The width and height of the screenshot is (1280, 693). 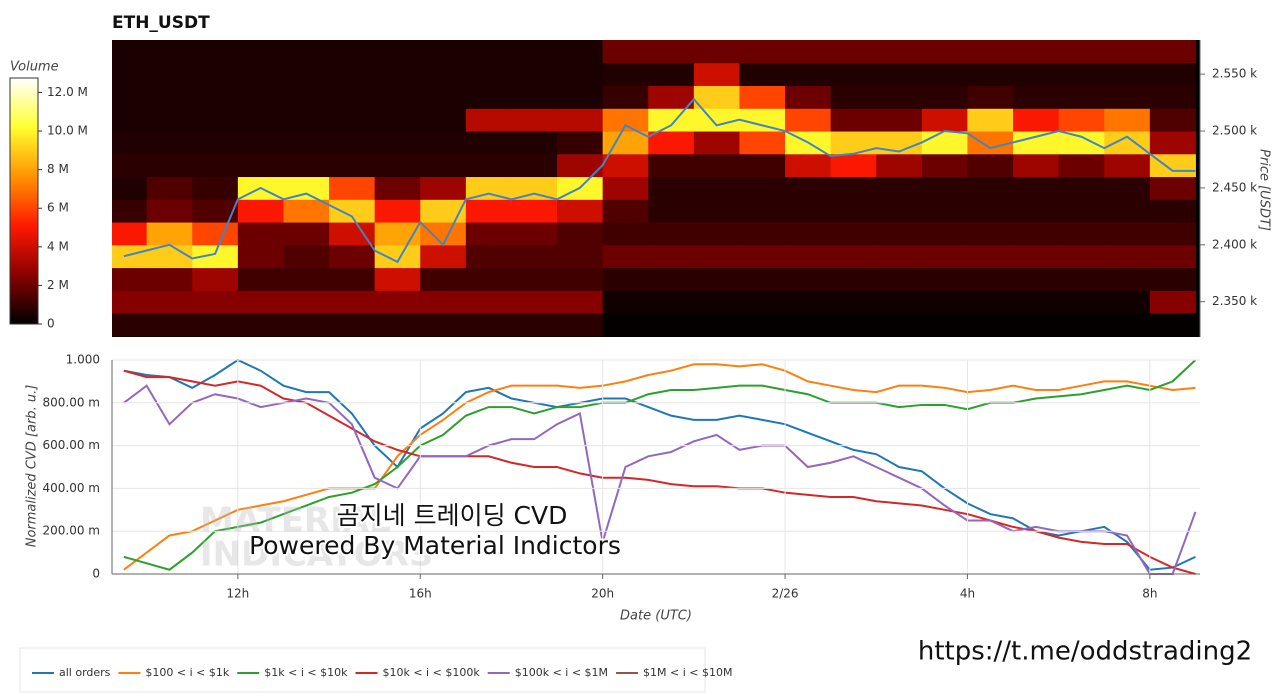 What do you see at coordinates (967, 594) in the screenshot?
I see `x-tick-label: 4h` at bounding box center [967, 594].